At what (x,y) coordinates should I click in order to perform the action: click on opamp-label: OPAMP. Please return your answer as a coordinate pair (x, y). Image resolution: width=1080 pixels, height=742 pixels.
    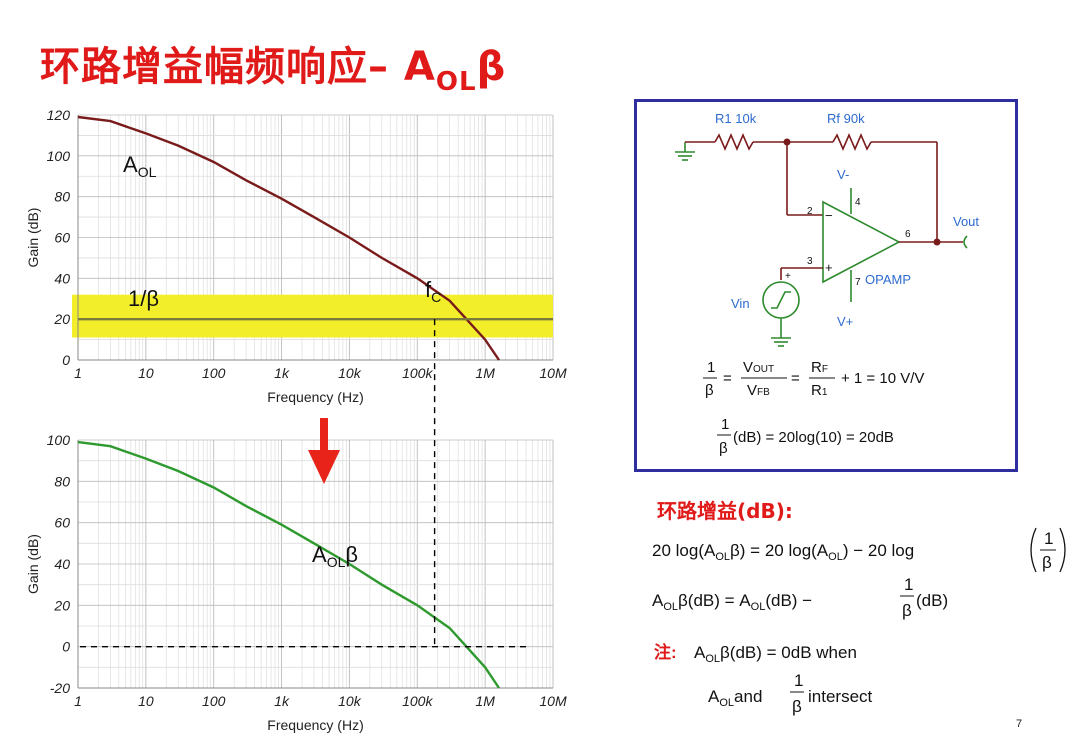
    Looking at the image, I should click on (888, 279).